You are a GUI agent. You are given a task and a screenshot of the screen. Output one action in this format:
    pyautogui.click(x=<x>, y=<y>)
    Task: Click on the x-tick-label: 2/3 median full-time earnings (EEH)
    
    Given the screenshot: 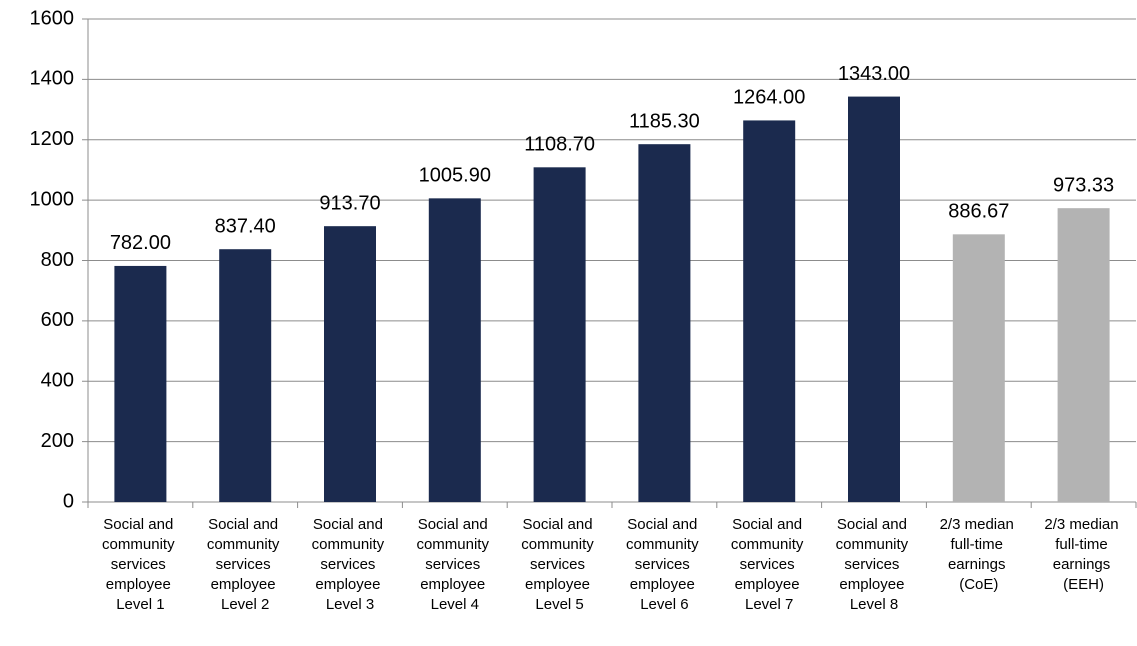 What is the action you would take?
    pyautogui.click(x=1083, y=554)
    